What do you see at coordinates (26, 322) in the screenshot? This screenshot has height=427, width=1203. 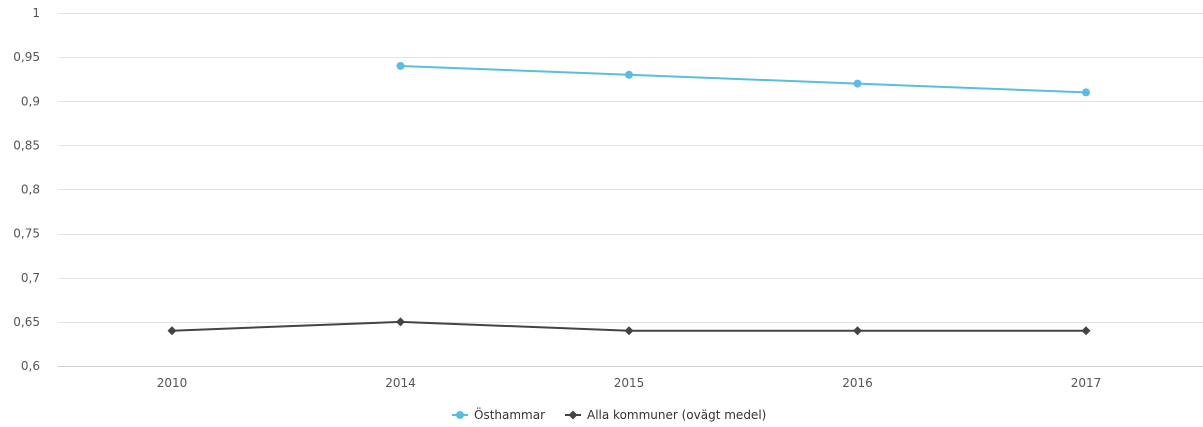 I see `y-tick-label: 0,65` at bounding box center [26, 322].